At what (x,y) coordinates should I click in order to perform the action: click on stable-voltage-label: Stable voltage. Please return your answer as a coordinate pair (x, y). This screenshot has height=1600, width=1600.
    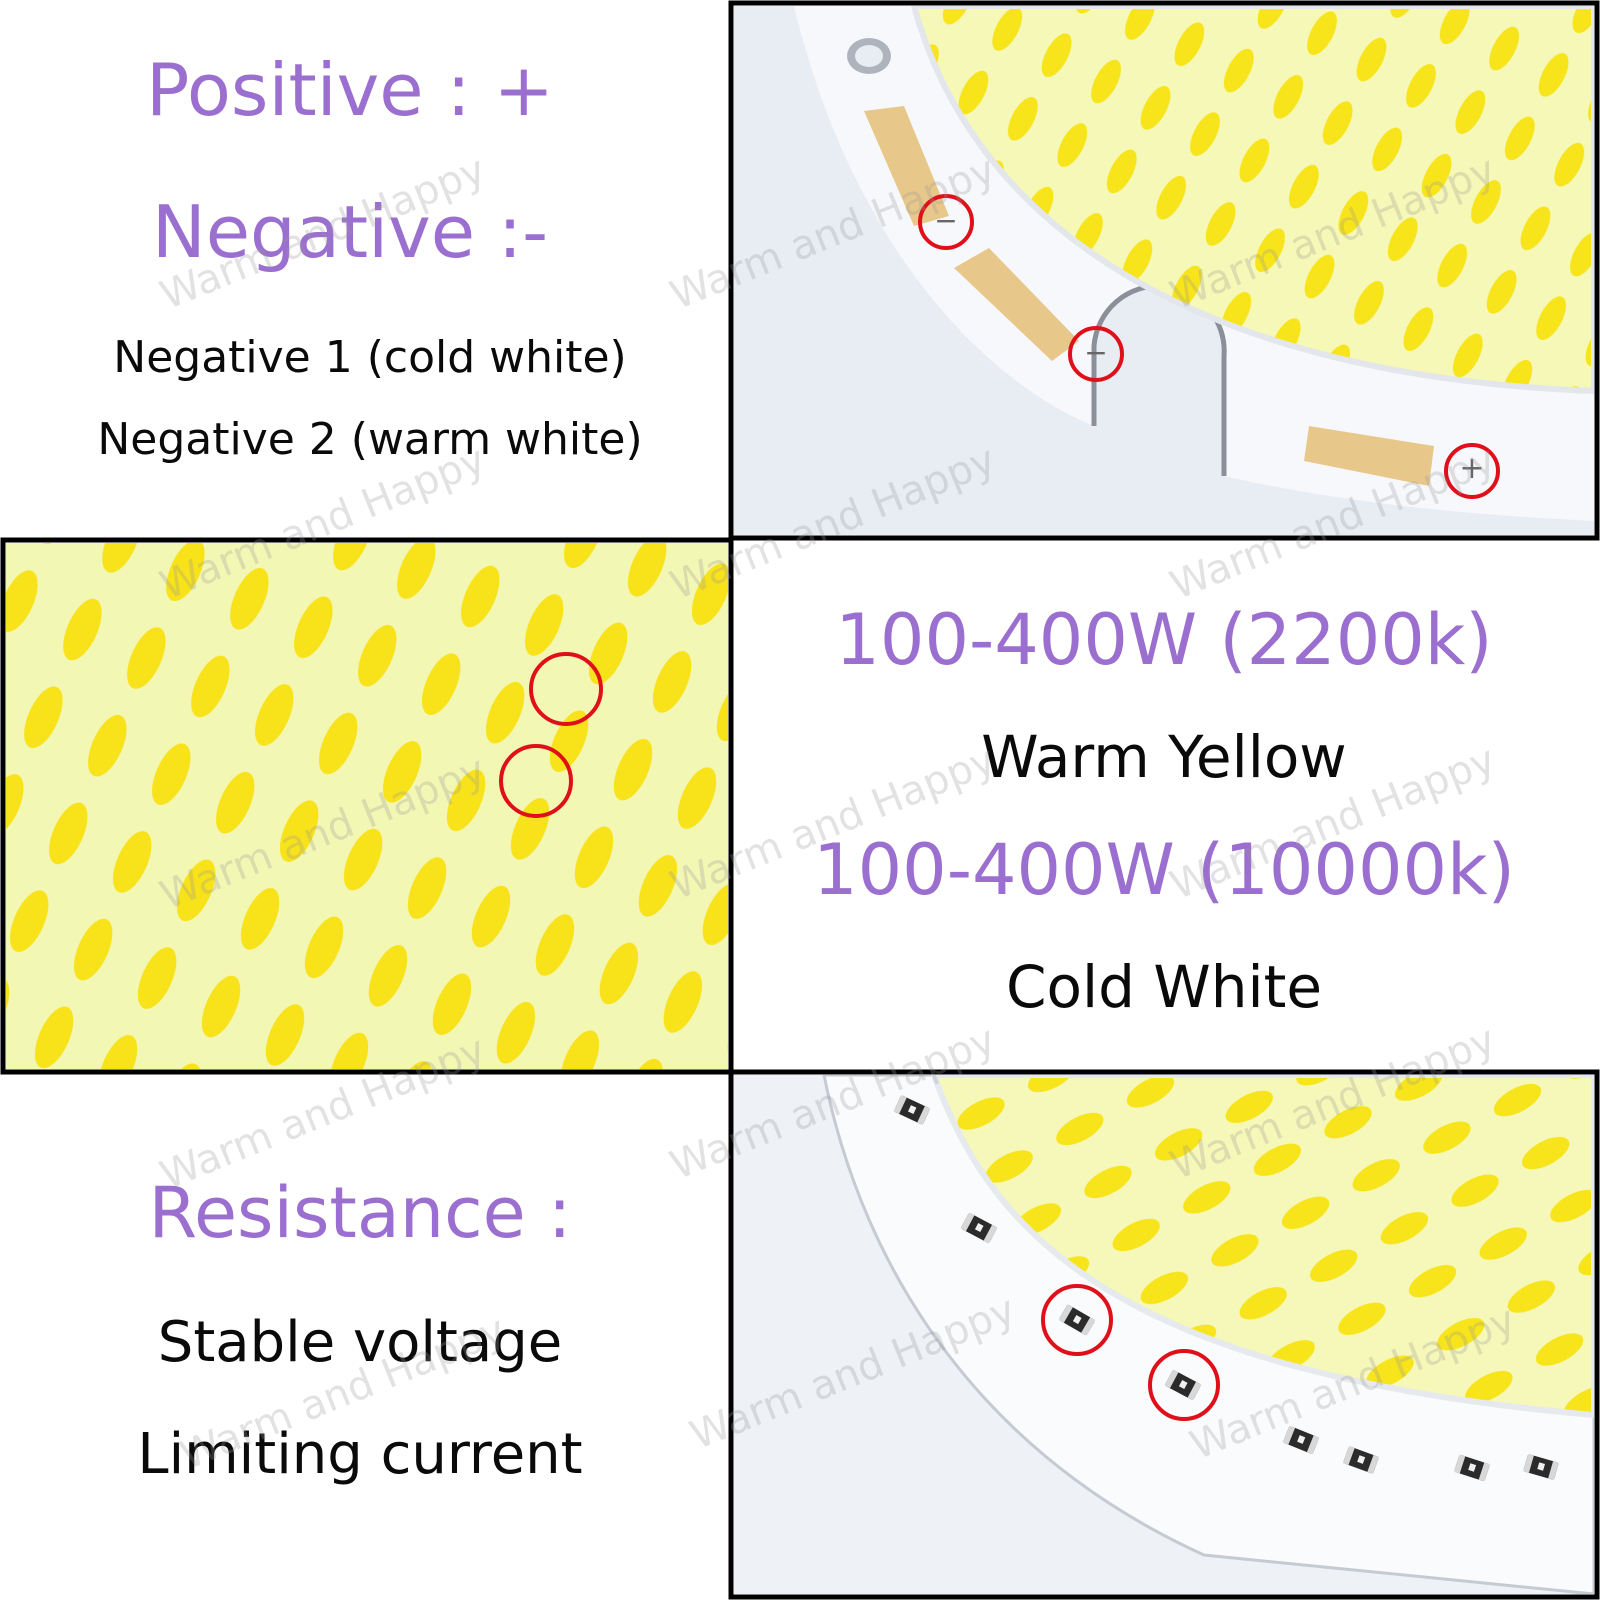
    Looking at the image, I should click on (360, 1342).